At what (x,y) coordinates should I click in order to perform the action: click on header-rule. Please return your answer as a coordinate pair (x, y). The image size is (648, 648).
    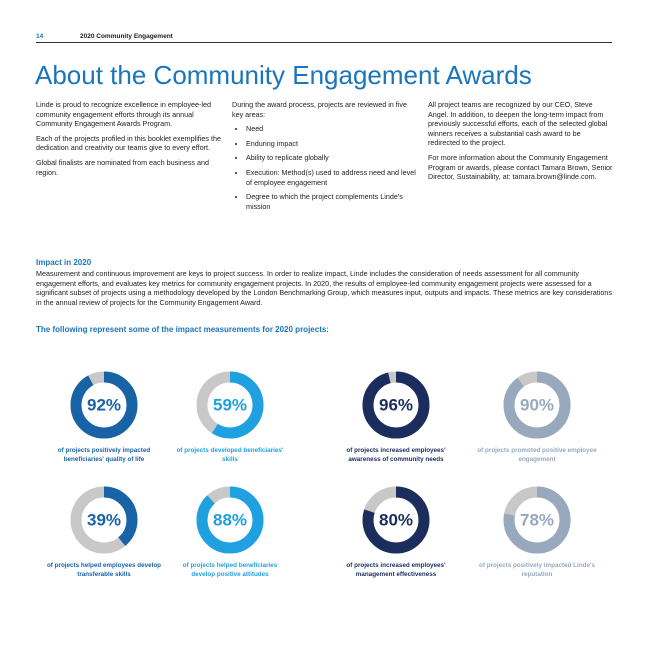
    Looking at the image, I should click on (324, 42).